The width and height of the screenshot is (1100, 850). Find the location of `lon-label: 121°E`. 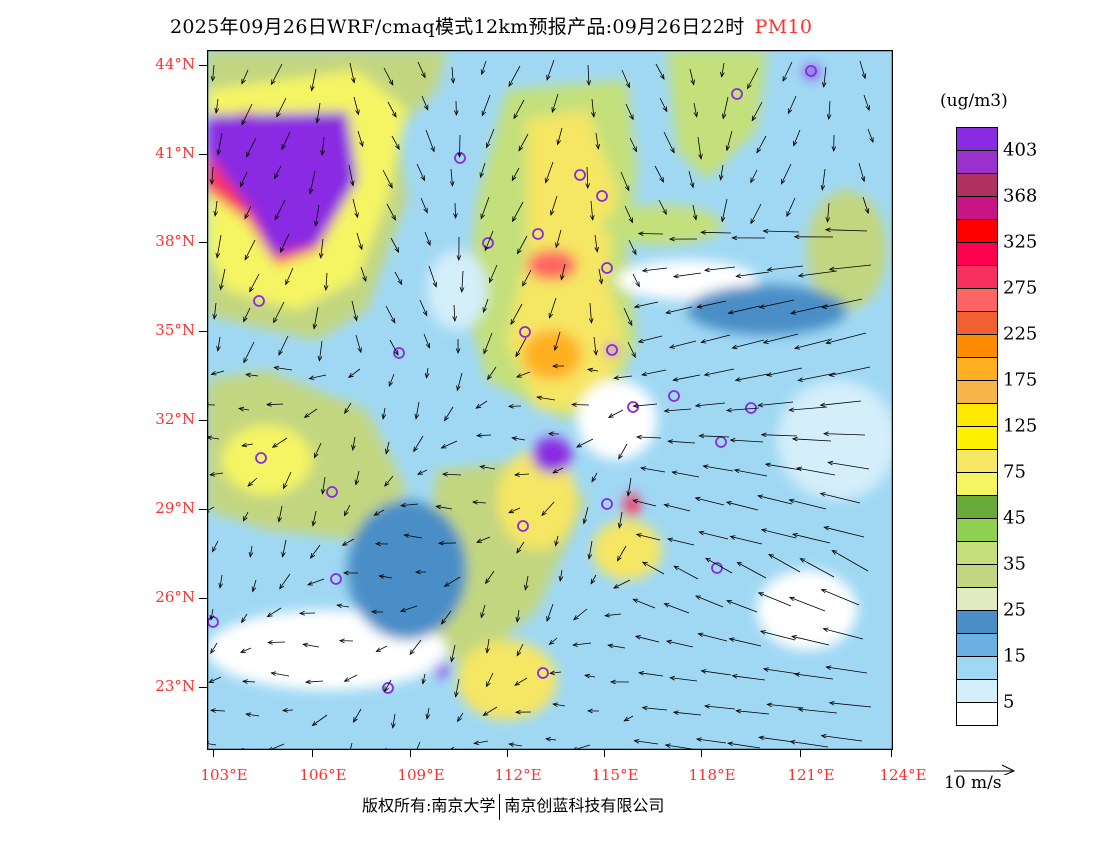

lon-label: 121°E is located at coordinates (811, 775).